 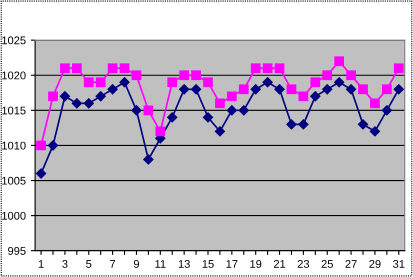 I want to click on x-tick-label: 17, so click(x=232, y=264).